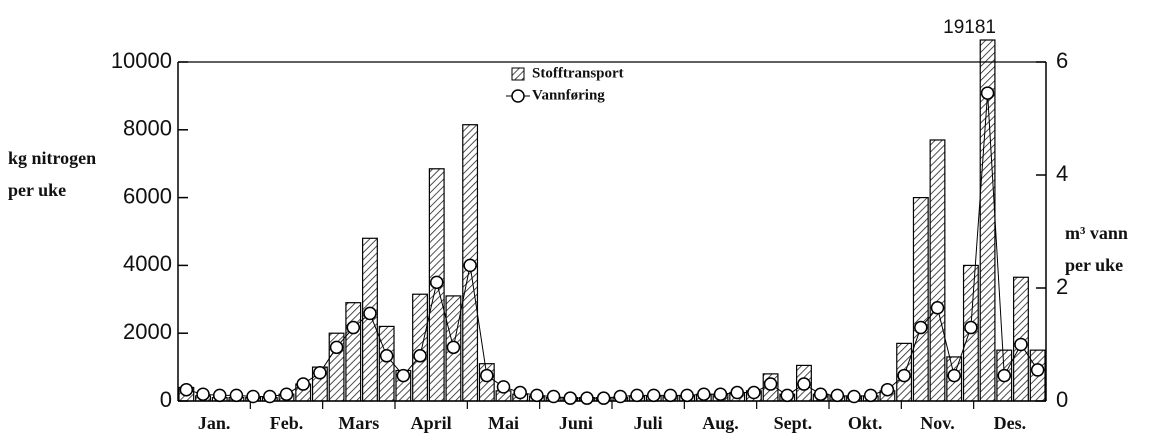  What do you see at coordinates (431, 423) in the screenshot?
I see `x-tick-label: April` at bounding box center [431, 423].